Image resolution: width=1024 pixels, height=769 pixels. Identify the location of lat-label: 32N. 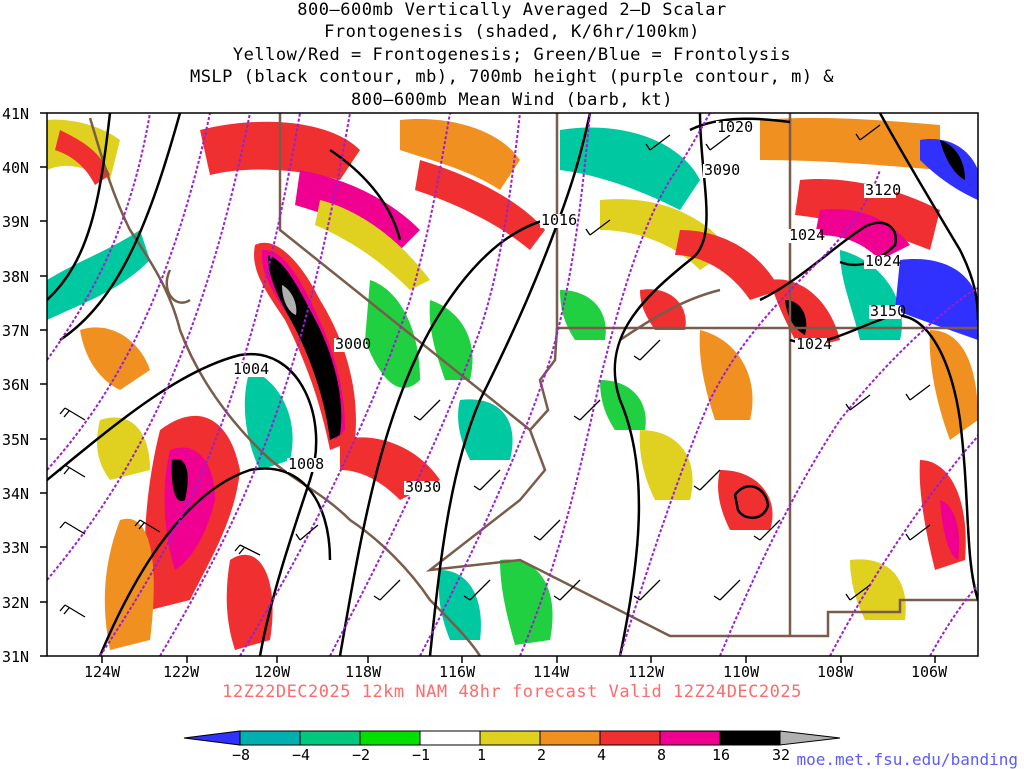
(15, 603).